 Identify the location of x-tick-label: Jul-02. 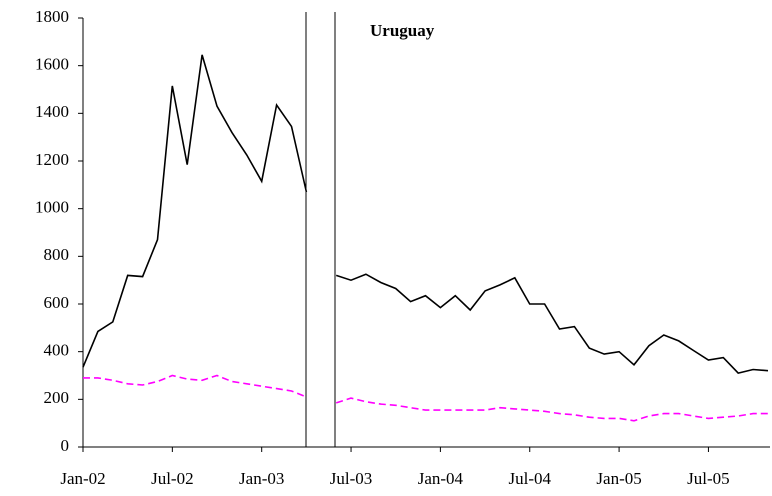
(172, 478).